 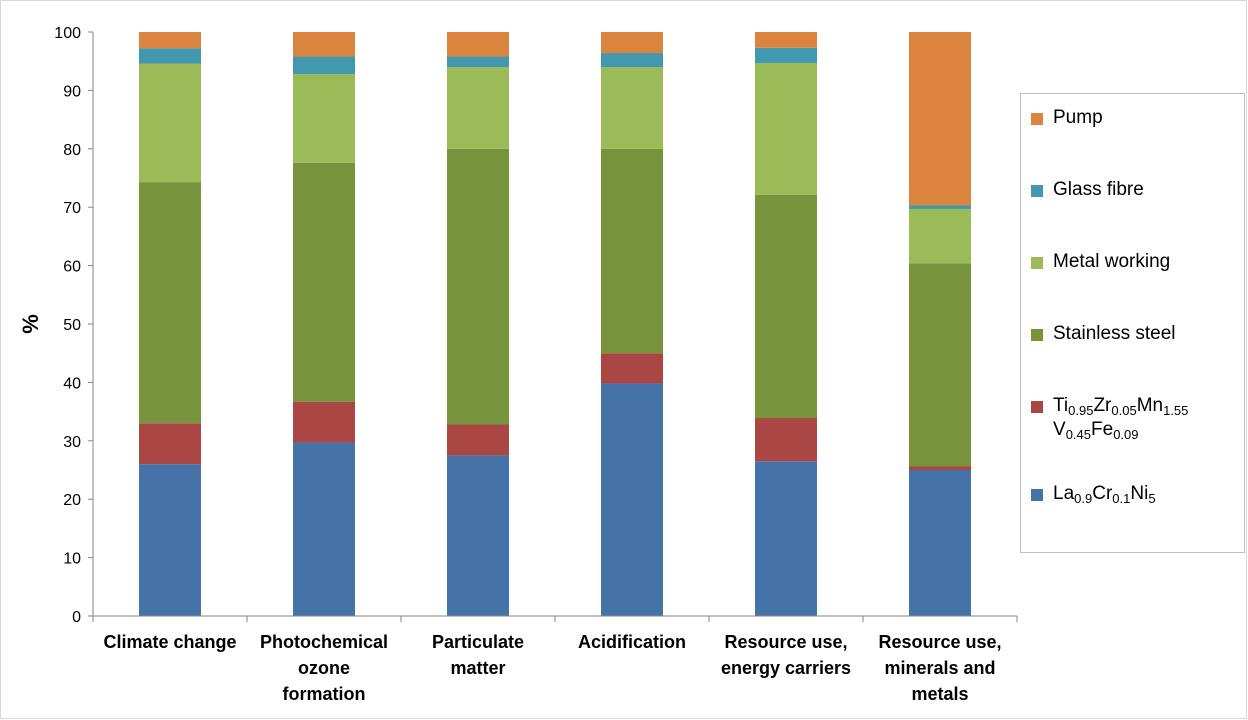 What do you see at coordinates (324, 668) in the screenshot?
I see `x-category-label: ozone` at bounding box center [324, 668].